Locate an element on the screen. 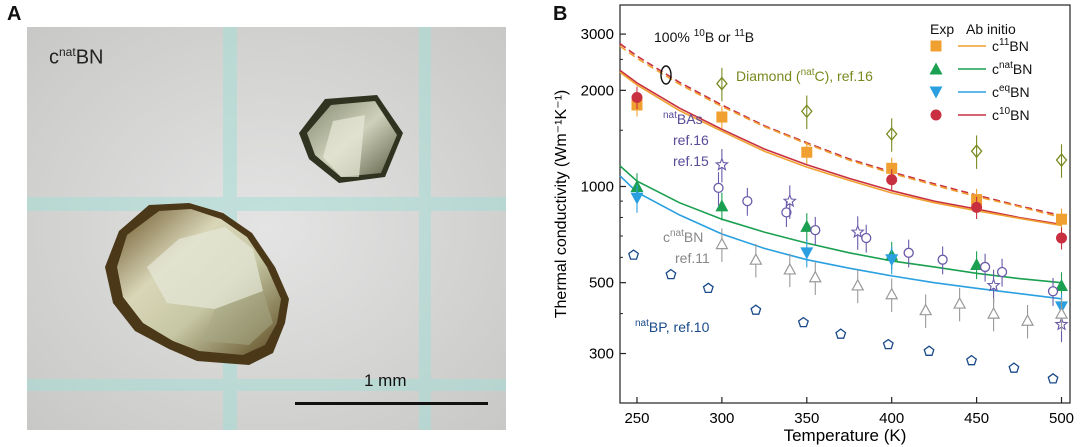  bn-ref-annotation: cnatBN ref.11 is located at coordinates (686, 247).